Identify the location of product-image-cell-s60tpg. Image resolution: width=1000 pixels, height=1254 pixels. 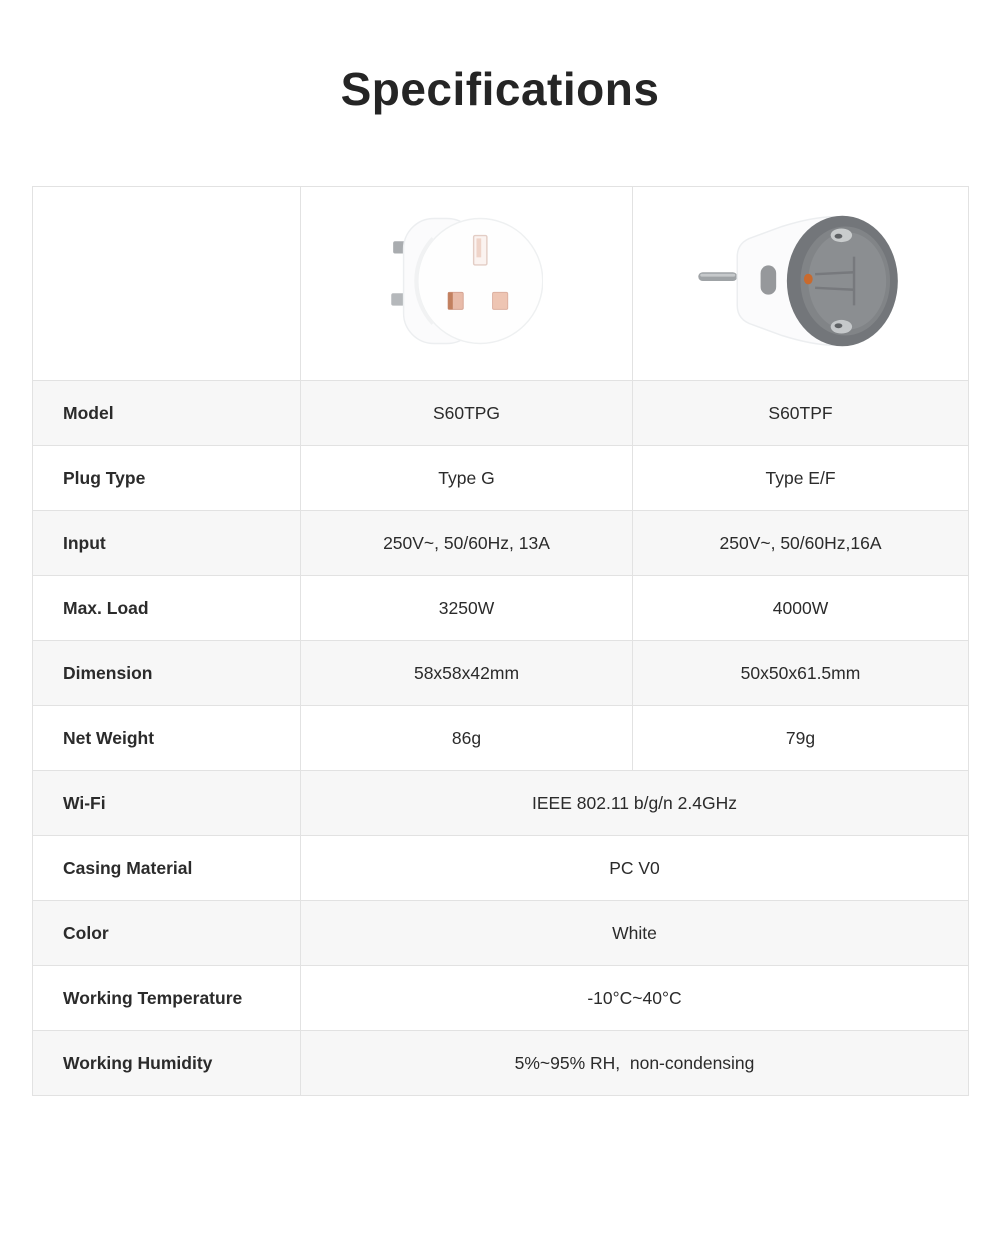
(466, 283).